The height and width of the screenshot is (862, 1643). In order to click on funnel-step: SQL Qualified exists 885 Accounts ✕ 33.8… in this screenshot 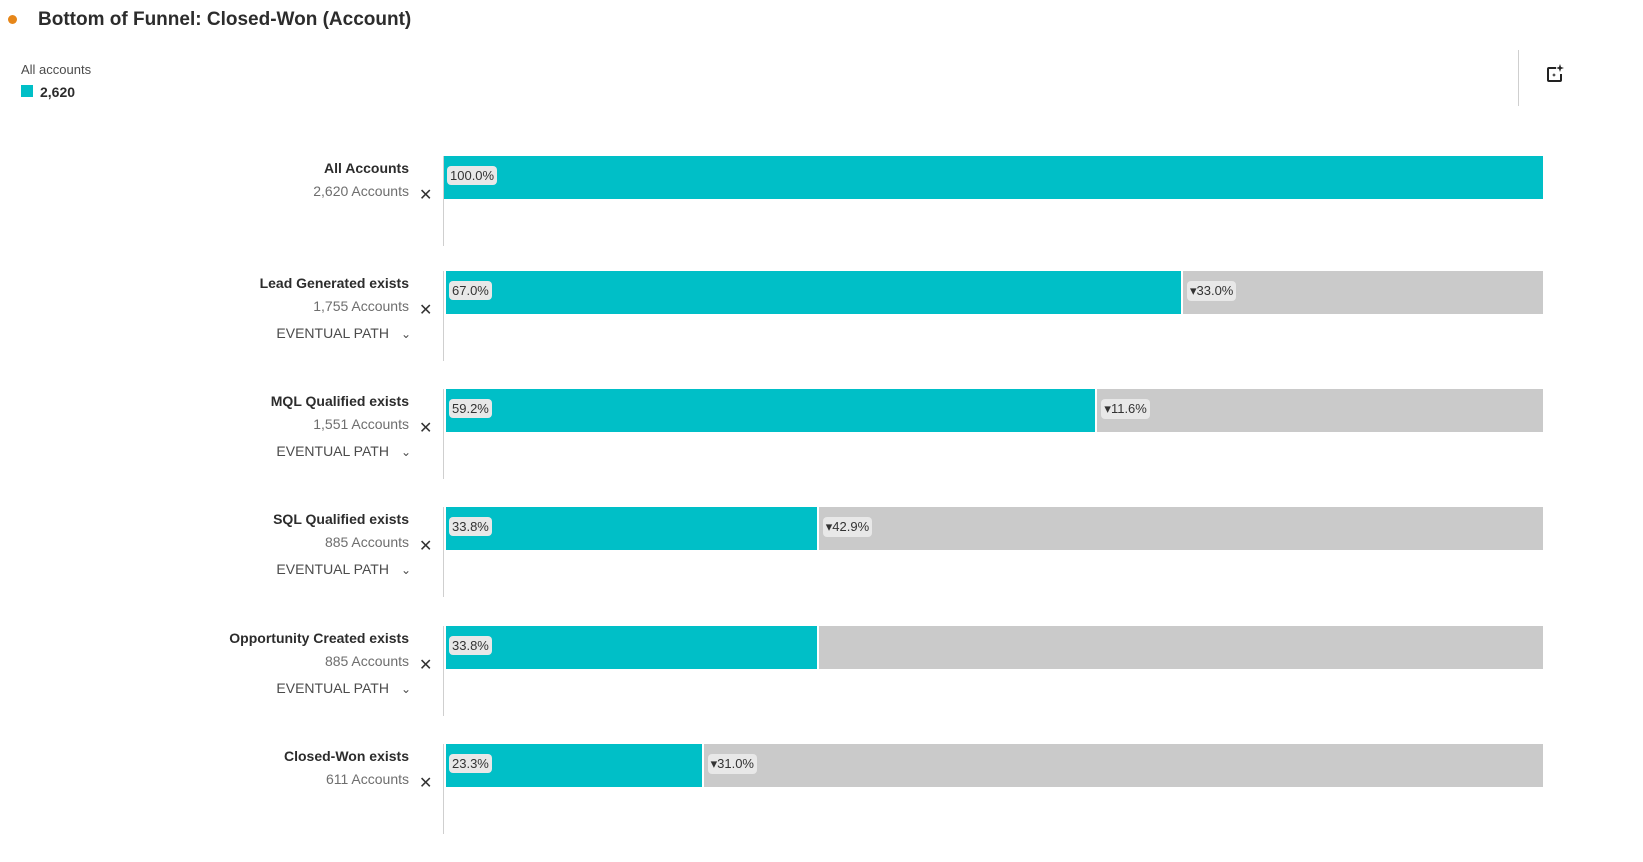, I will do `click(821, 566)`.